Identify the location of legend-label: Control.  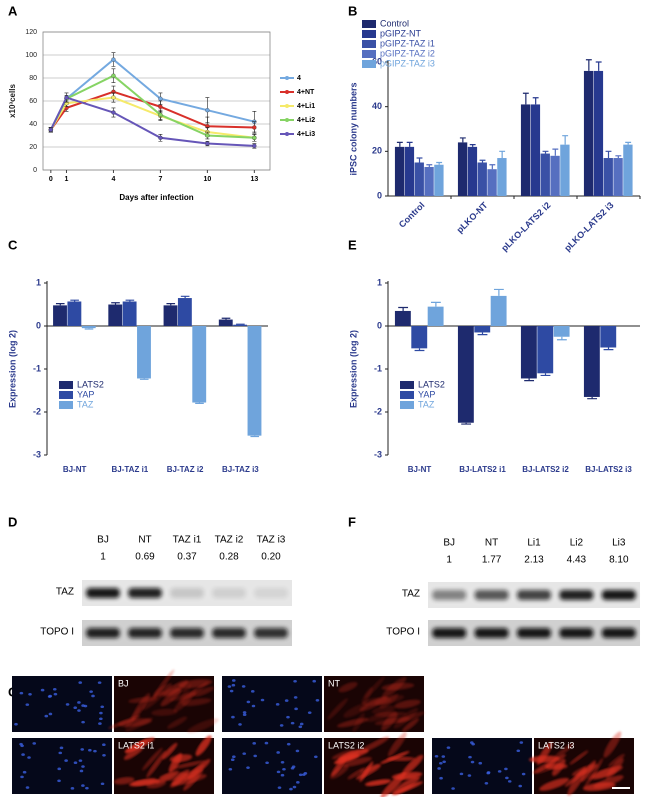
(394, 23).